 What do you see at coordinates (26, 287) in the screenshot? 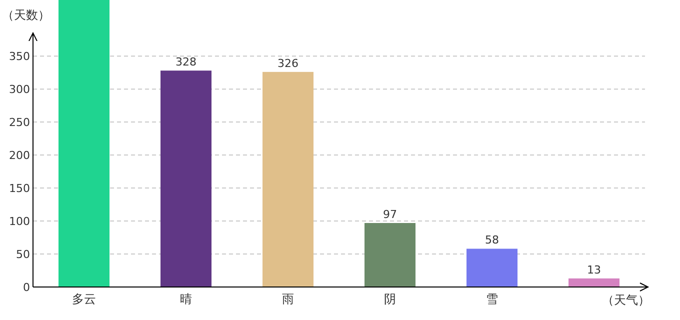
I see `y-tick-label: 0` at bounding box center [26, 287].